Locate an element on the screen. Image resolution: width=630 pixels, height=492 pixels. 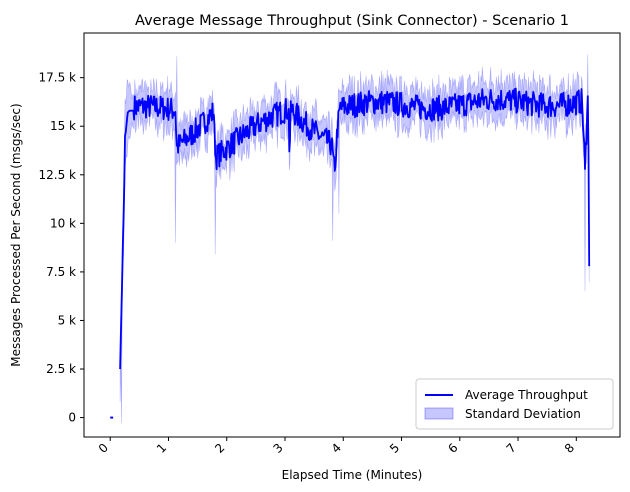
x-tick-label: 4 is located at coordinates (336, 448).